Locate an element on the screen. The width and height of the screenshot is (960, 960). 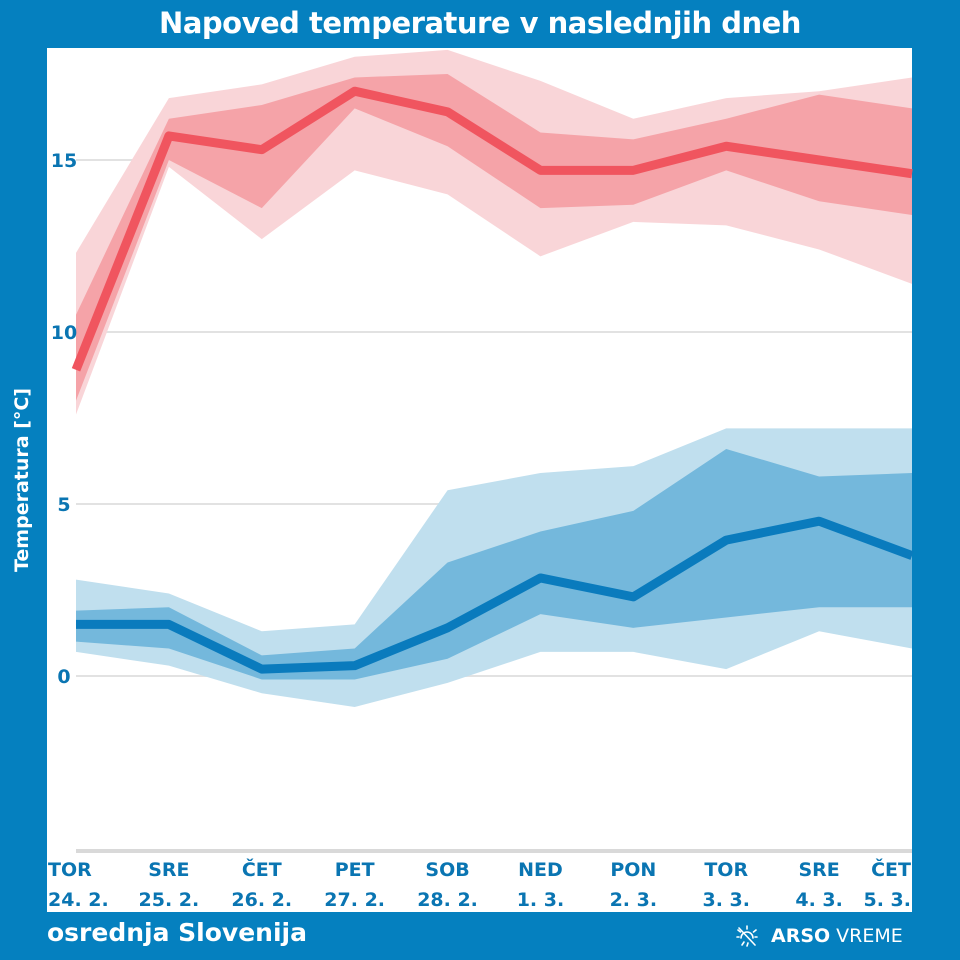
y-ticks: 0 5 10 15 is located at coordinates (64, 419).